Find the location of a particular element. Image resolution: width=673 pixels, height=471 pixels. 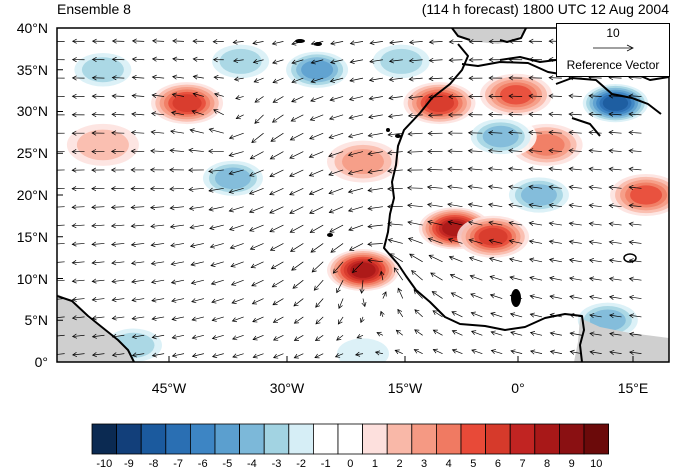

plot-title: Ensemble 8 is located at coordinates (94, 9).